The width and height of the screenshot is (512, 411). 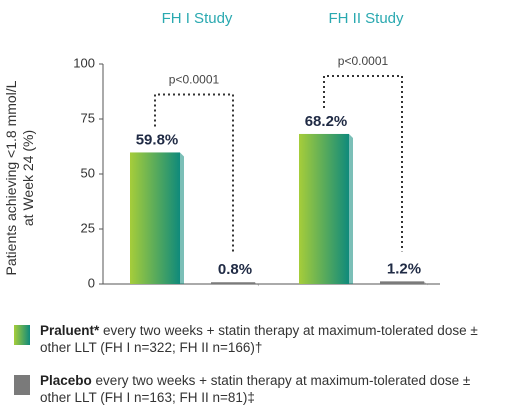 What do you see at coordinates (28, 178) in the screenshot?
I see `y-axis-label-line: at Week 24 (%)` at bounding box center [28, 178].